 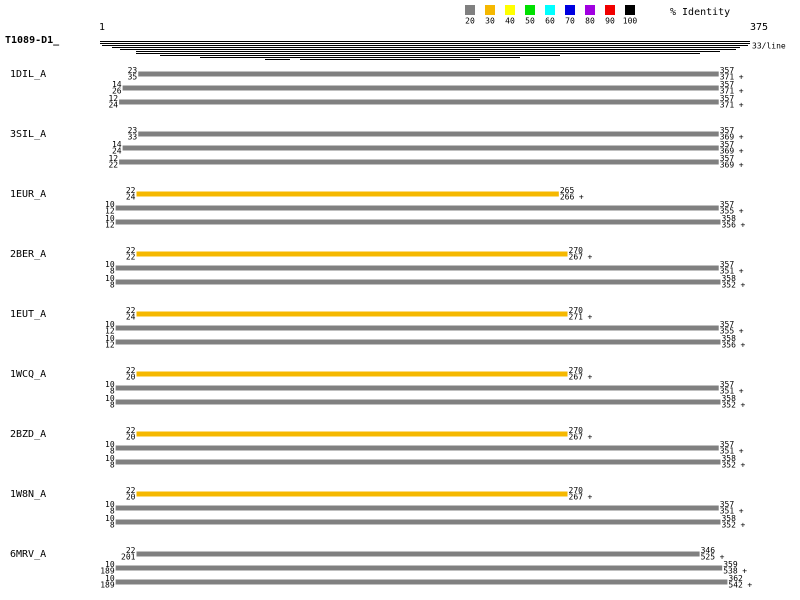 I want to click on query-name: T1089-D1_, so click(x=32, y=40).